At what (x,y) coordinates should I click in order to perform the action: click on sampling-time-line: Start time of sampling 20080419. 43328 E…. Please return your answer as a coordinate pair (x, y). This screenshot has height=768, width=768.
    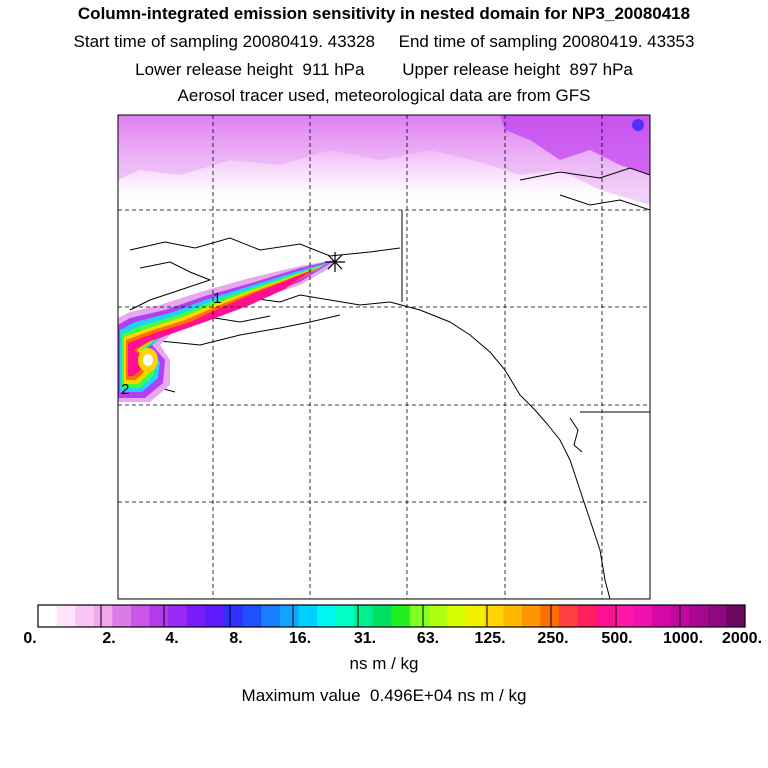
    Looking at the image, I should click on (384, 41).